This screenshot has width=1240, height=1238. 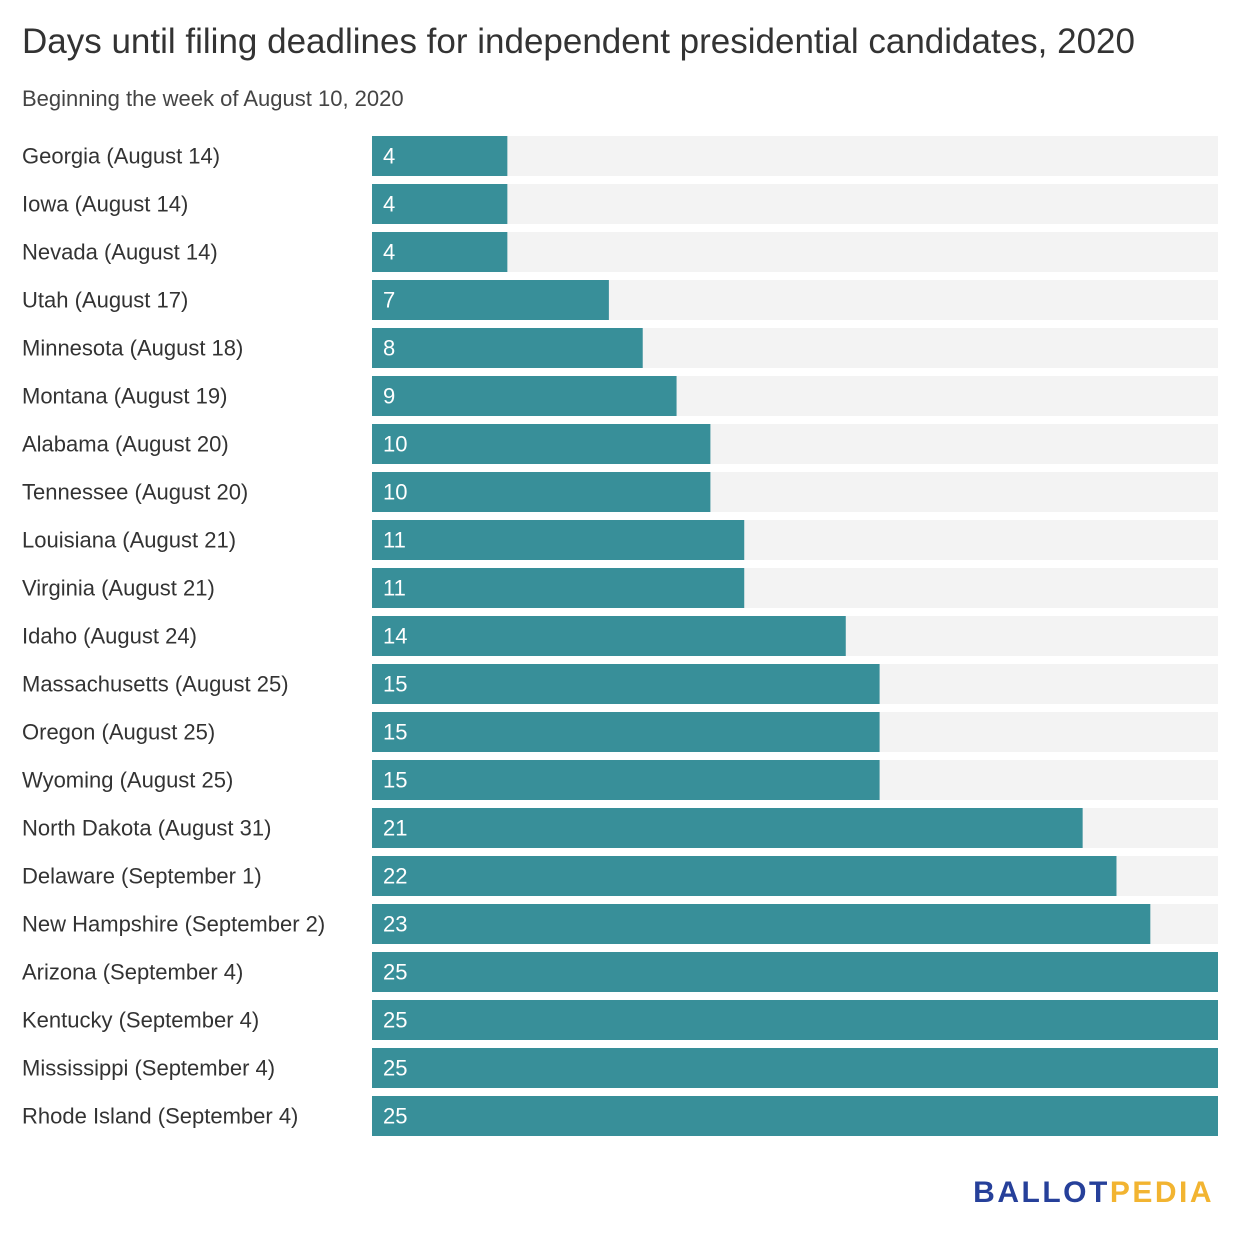 I want to click on category-label: Georgia (August 14), so click(x=121, y=156).